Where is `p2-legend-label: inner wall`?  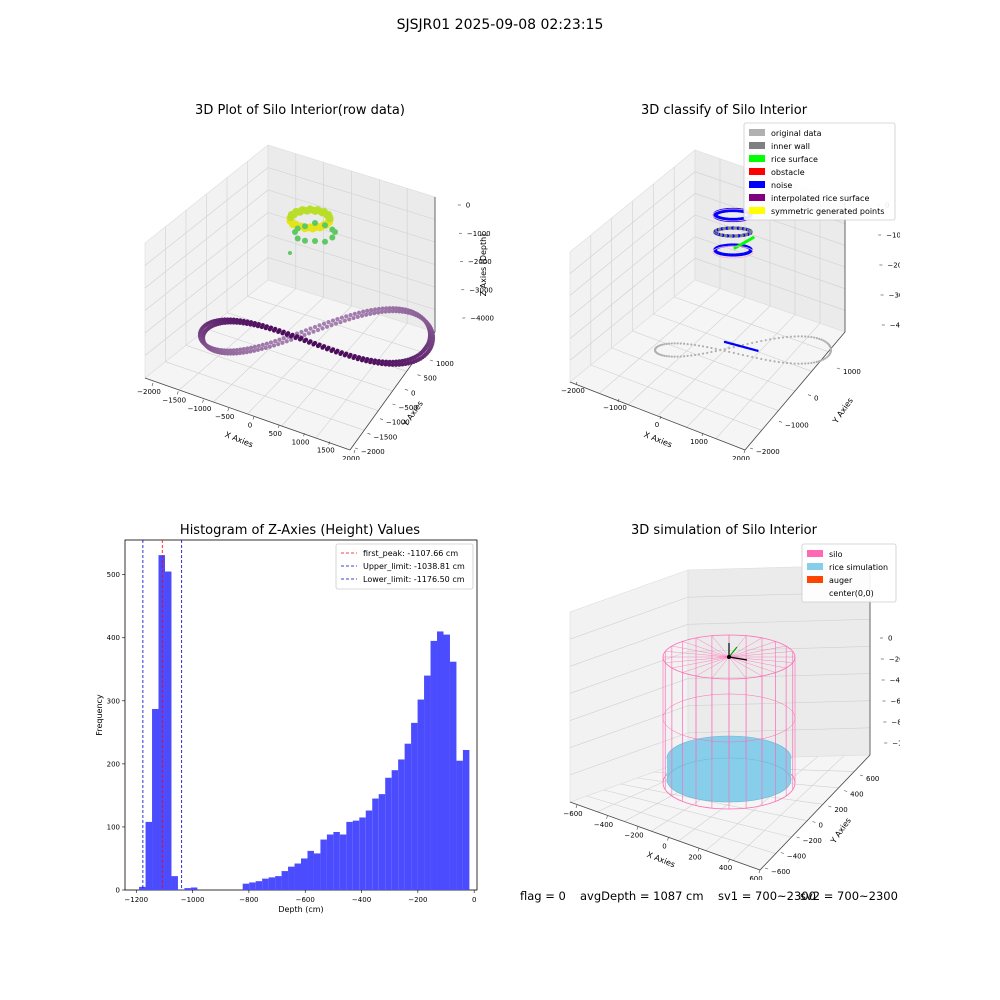 p2-legend-label: inner wall is located at coordinates (790, 146).